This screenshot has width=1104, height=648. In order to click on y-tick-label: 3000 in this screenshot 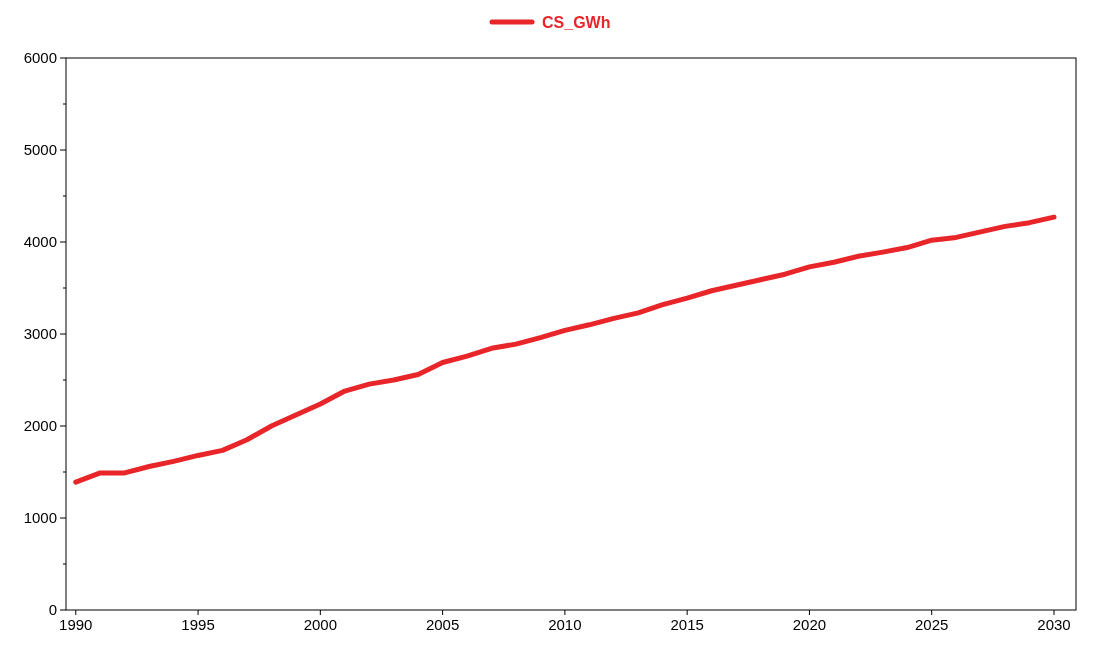, I will do `click(40, 333)`.